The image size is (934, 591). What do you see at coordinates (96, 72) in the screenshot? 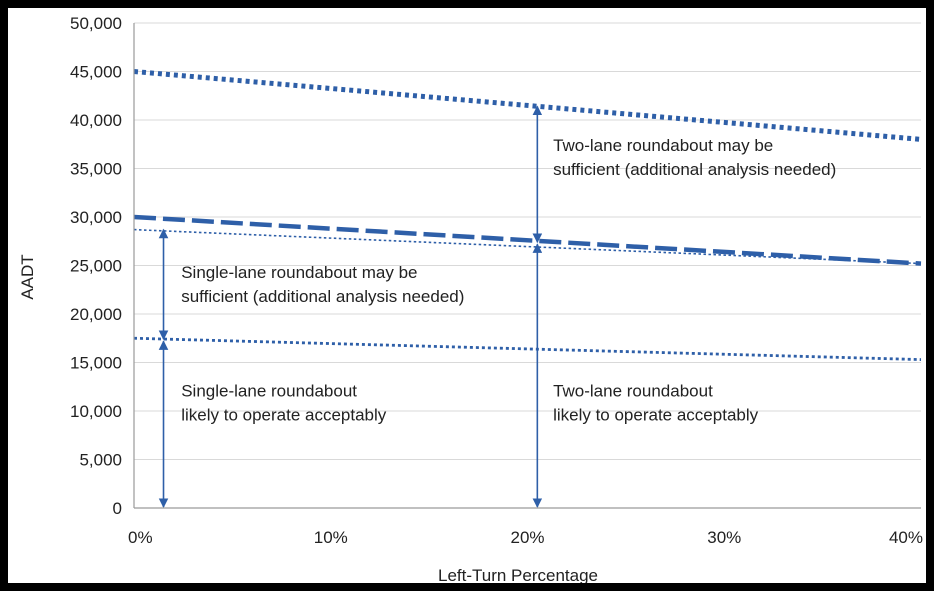
I see `y-tick-label: 45,000` at bounding box center [96, 72].